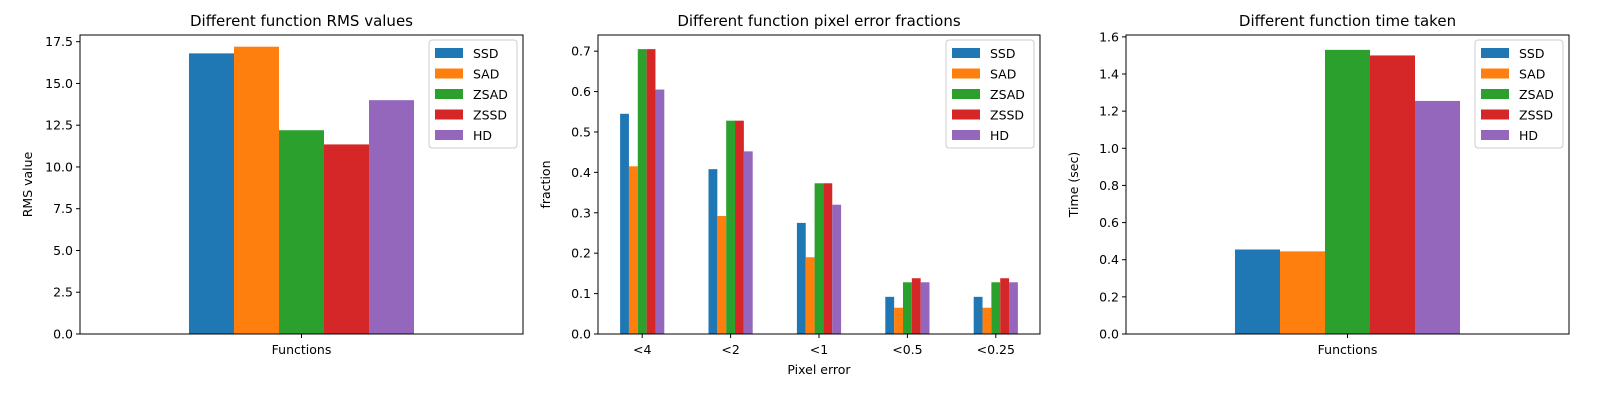 This screenshot has height=400, width=1600. Describe the element at coordinates (63, 250) in the screenshot. I see `y-tick-label: 5.0` at that location.